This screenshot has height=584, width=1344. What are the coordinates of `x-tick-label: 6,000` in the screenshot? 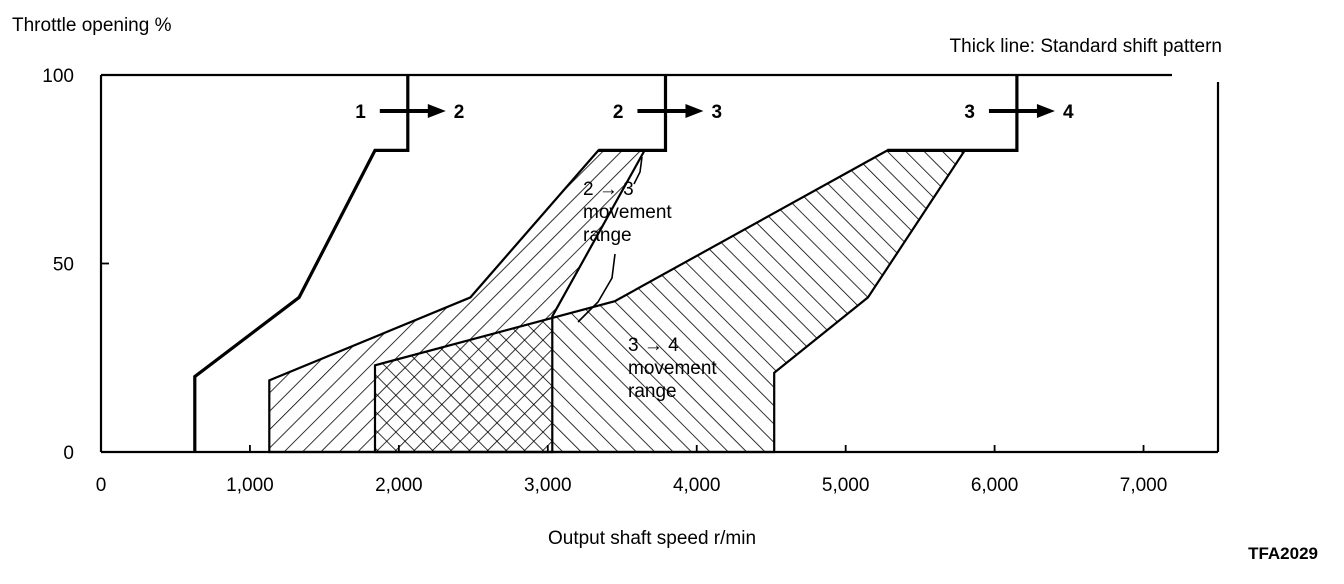 It's located at (995, 485).